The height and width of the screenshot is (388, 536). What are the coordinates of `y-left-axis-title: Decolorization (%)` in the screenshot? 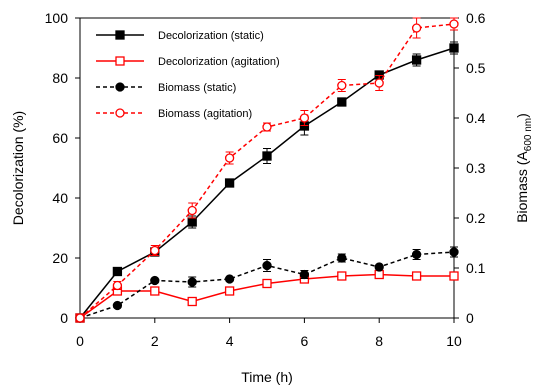 It's located at (18, 168).